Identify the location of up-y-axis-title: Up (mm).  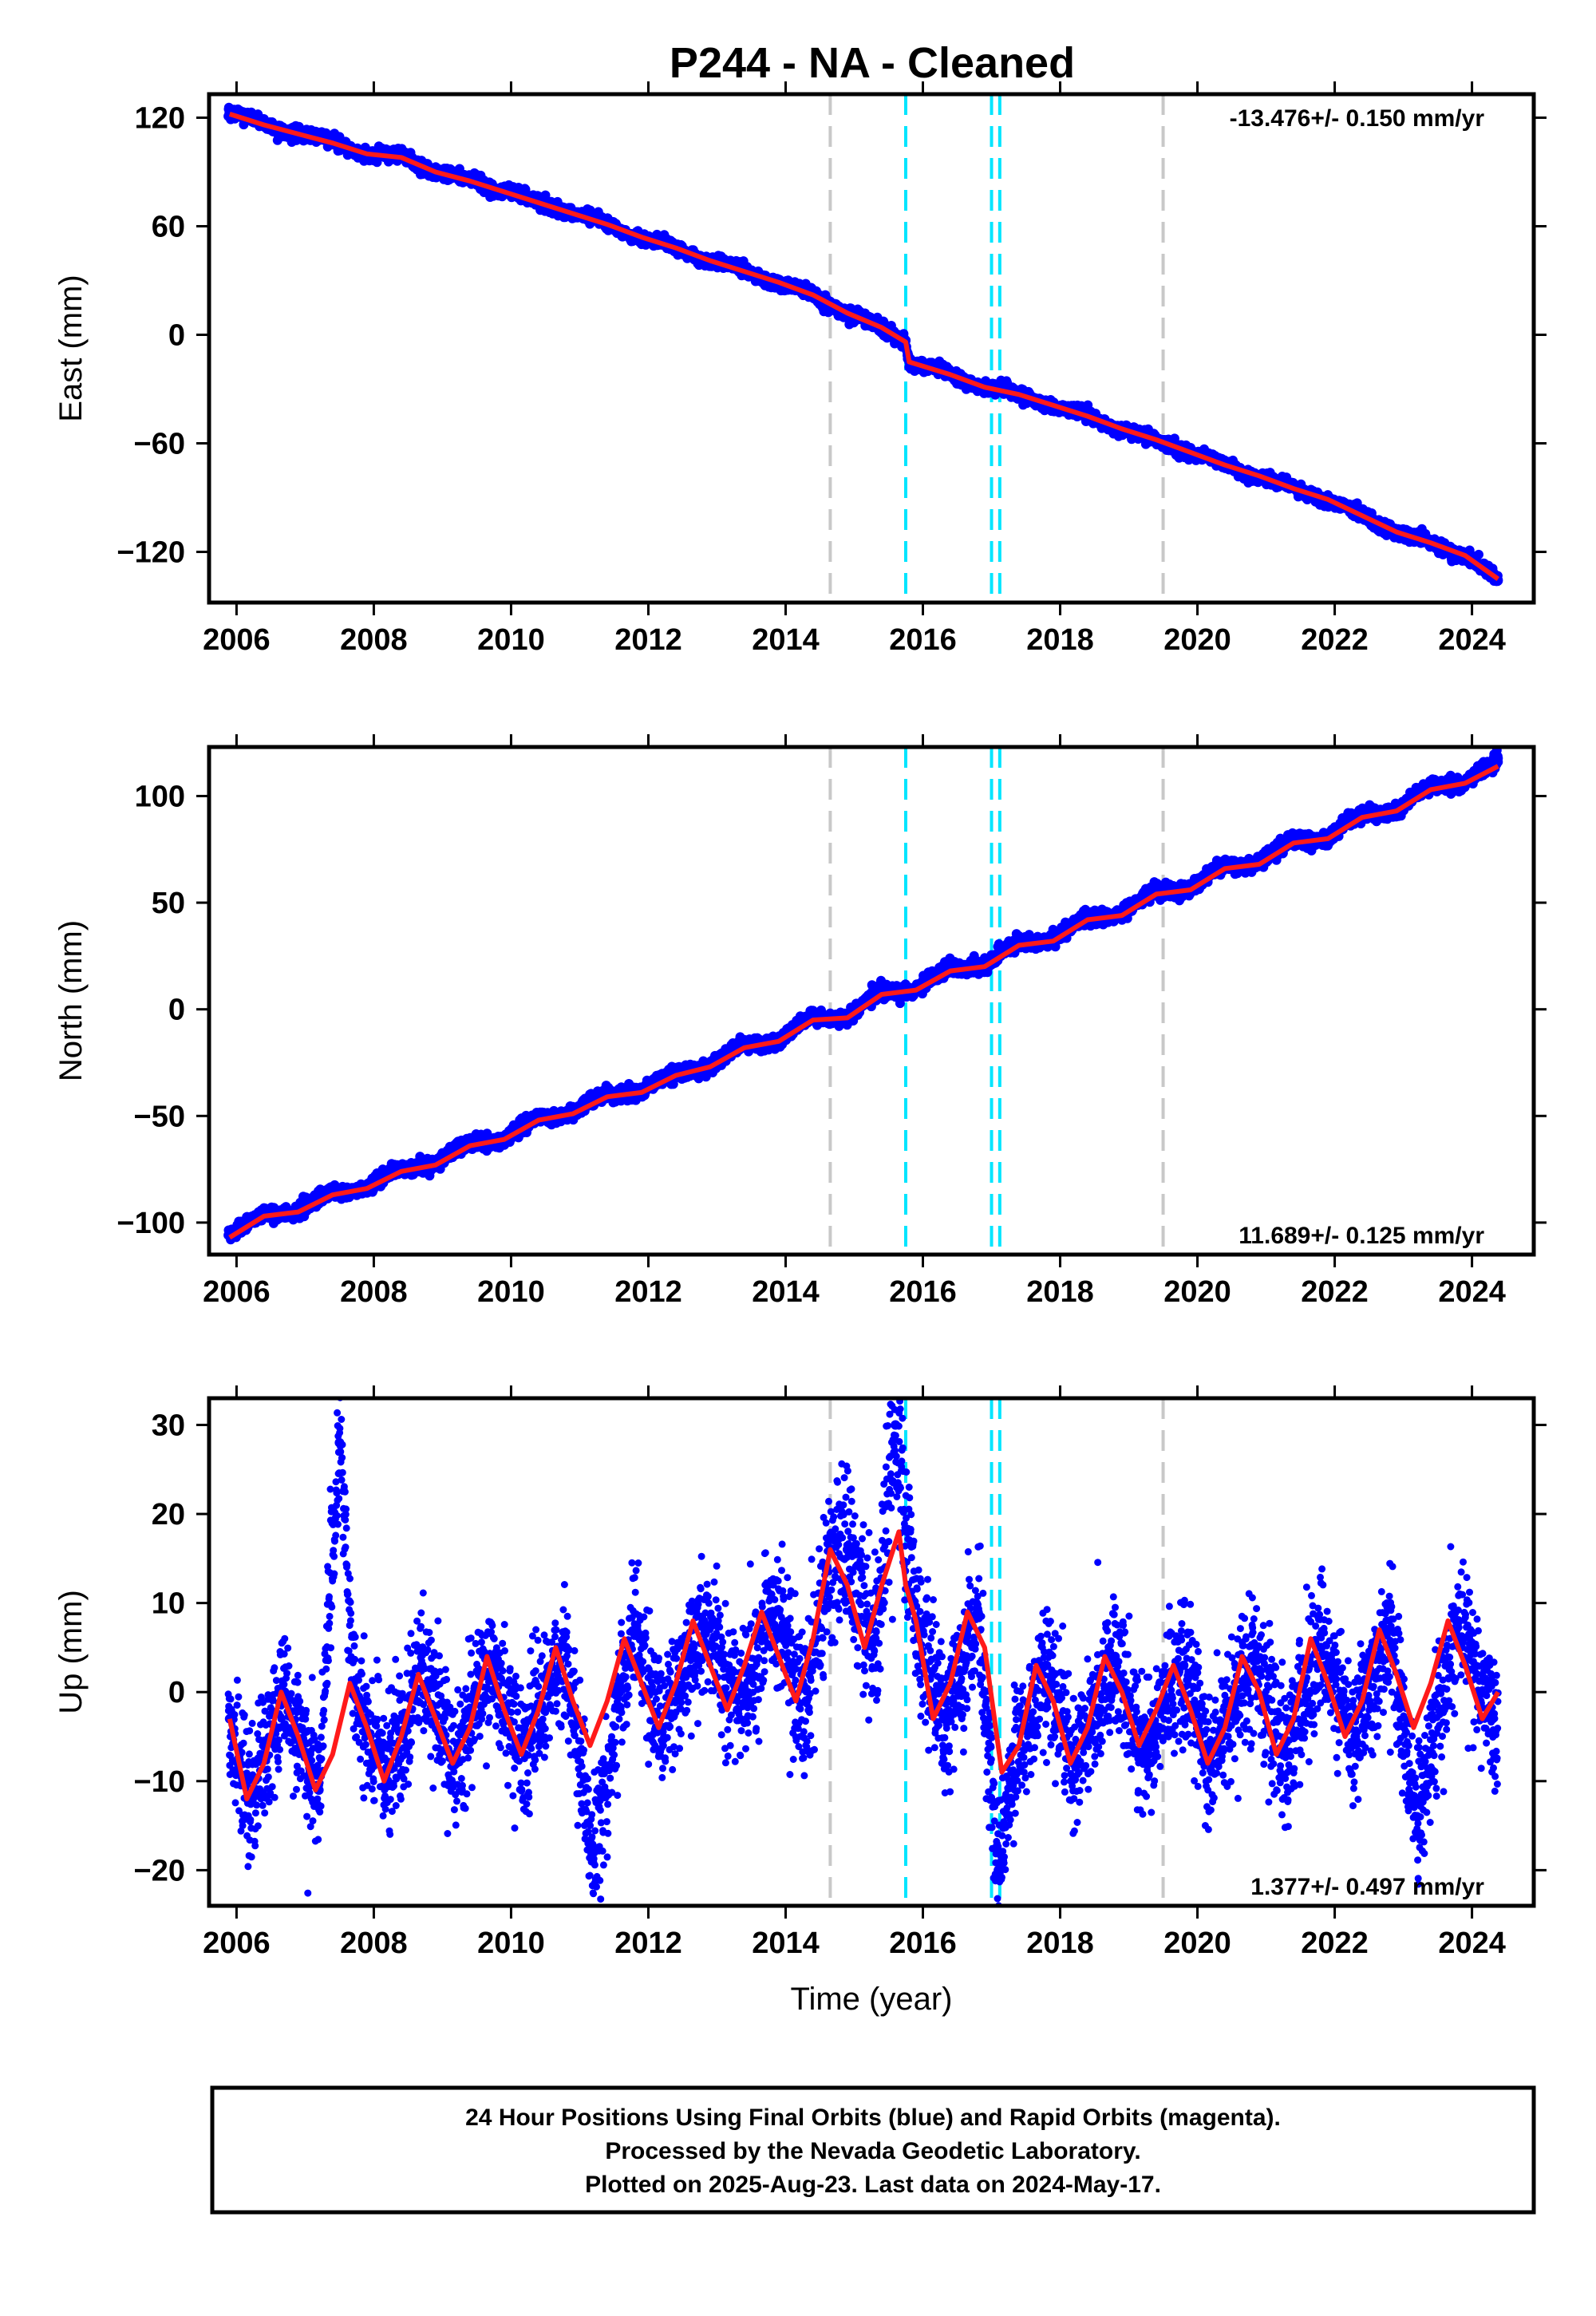
(71, 1652).